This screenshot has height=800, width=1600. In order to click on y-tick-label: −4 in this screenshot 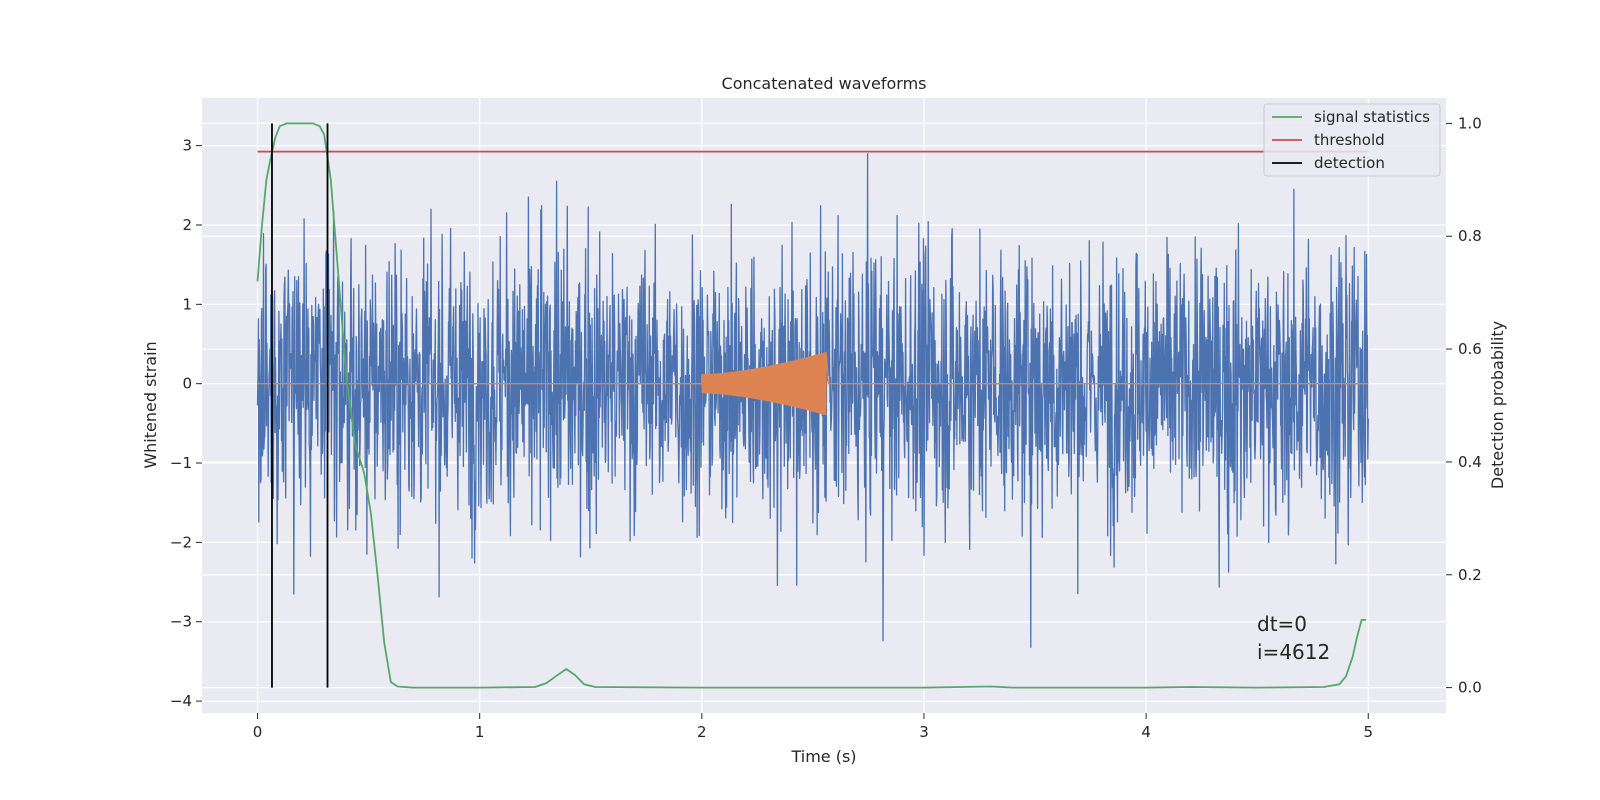, I will do `click(181, 701)`.